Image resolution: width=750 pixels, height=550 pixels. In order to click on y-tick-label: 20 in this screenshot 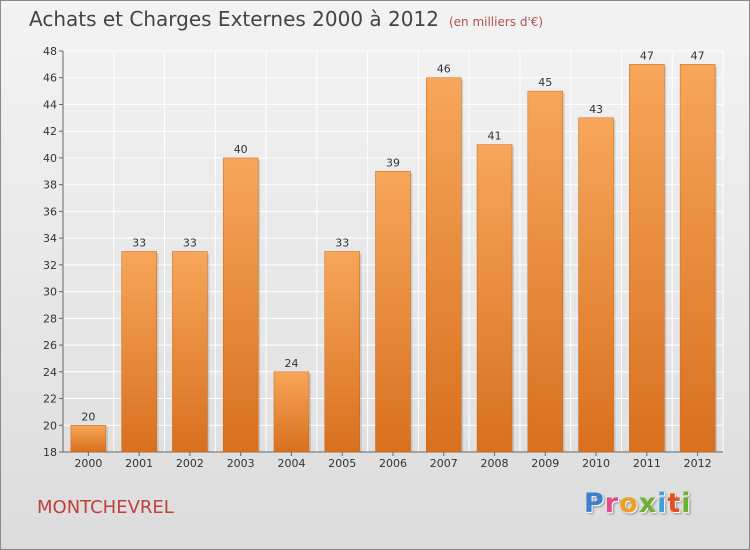, I will do `click(50, 425)`.